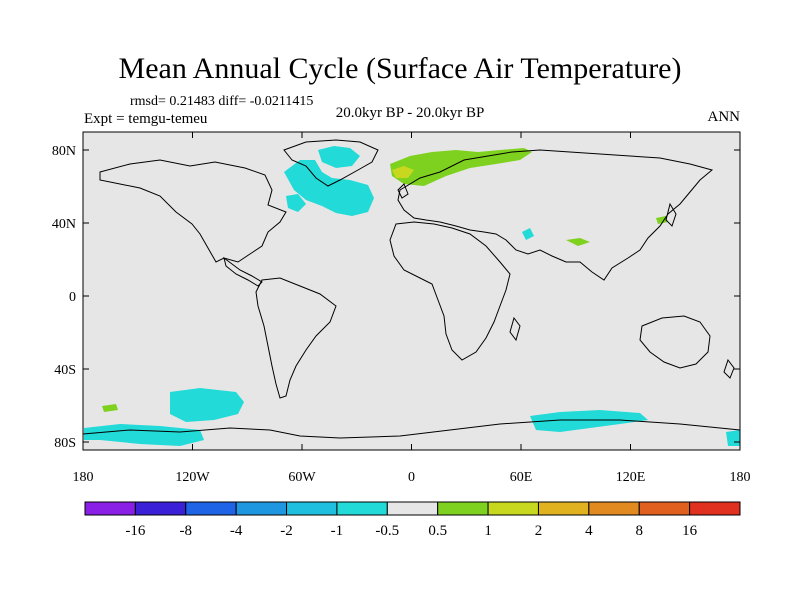  I want to click on south-america-coast, so click(296, 338).